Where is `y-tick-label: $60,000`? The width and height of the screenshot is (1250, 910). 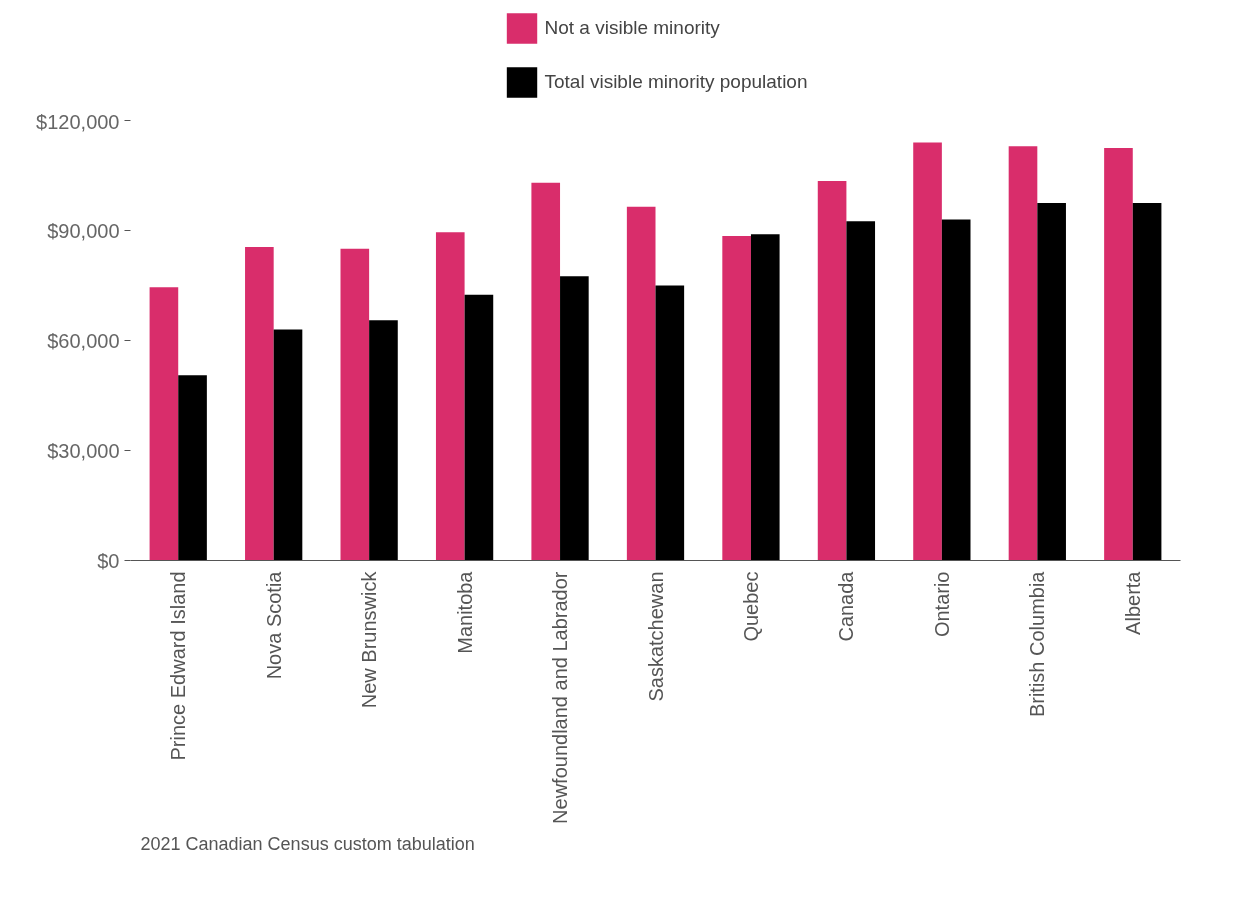
y-tick-label: $60,000 is located at coordinates (83, 340).